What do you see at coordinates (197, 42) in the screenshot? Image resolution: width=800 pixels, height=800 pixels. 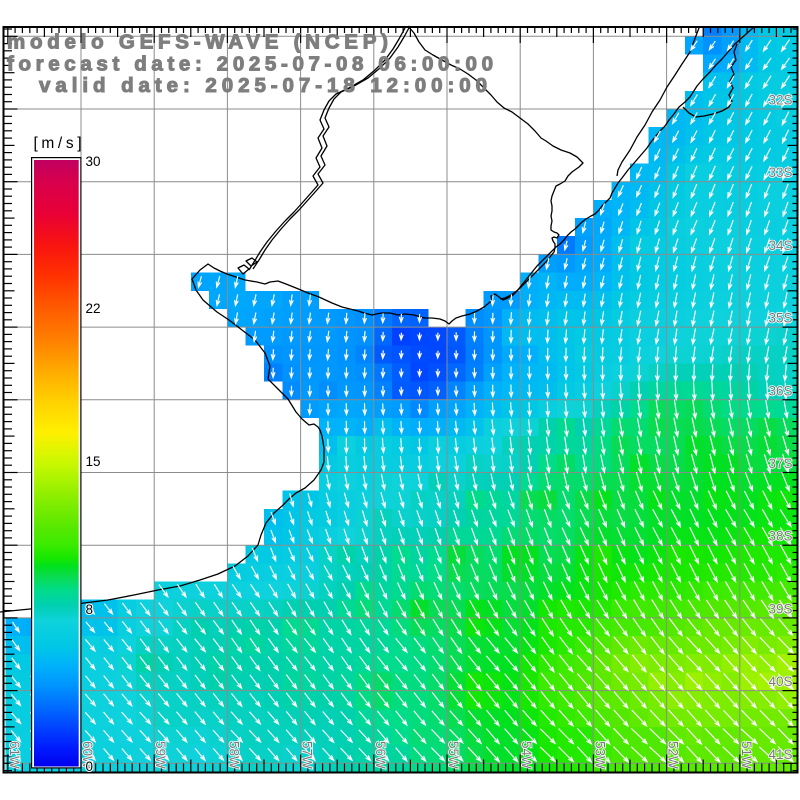 I see `svg-text: modelo GEFS-WAVE (NCEP)` at bounding box center [197, 42].